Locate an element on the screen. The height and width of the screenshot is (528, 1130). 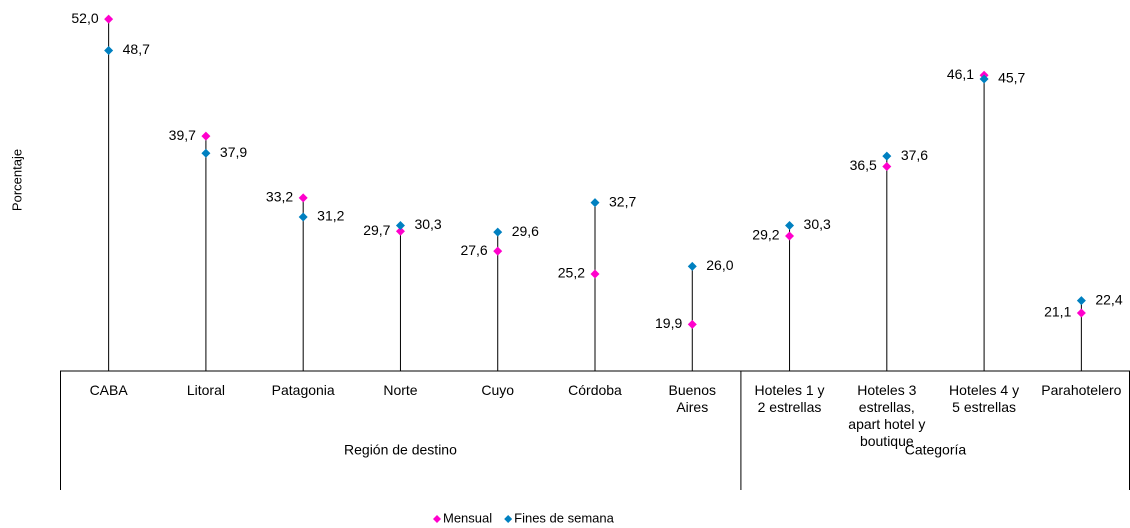
data-label: 27,6 is located at coordinates (473, 250).